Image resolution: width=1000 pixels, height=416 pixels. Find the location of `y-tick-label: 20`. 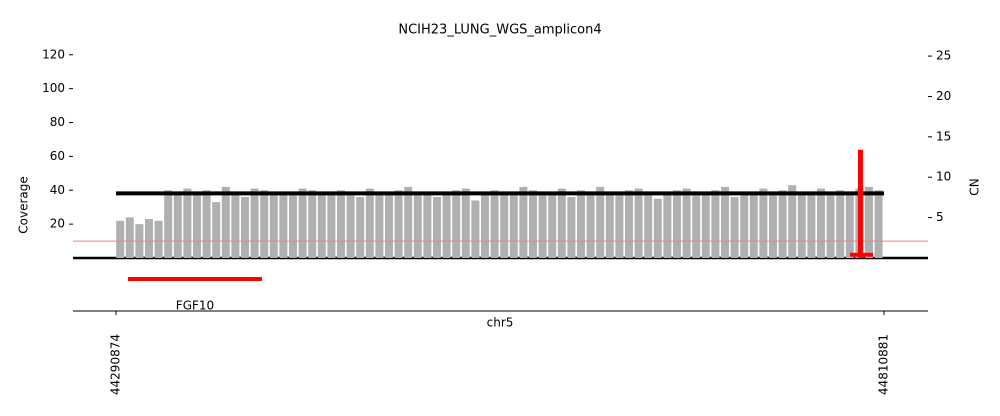

y-tick-label: 20 is located at coordinates (57, 224).